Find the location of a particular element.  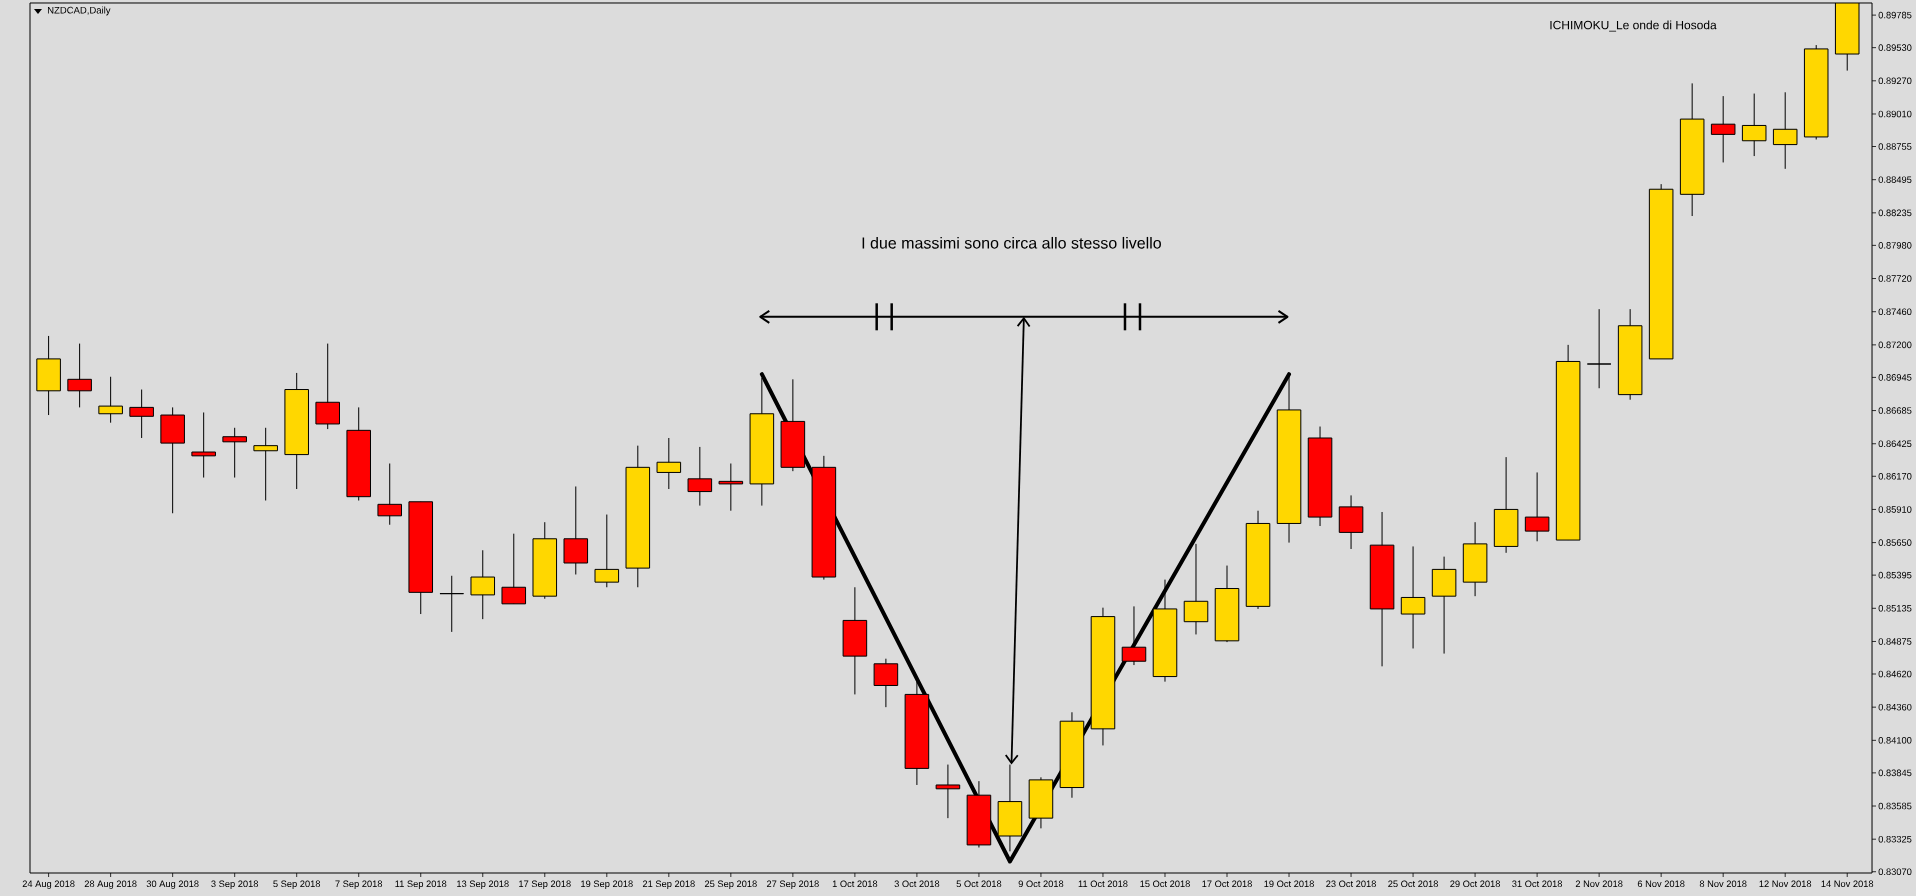

y-tick-label: 0.87460 is located at coordinates (1895, 311).